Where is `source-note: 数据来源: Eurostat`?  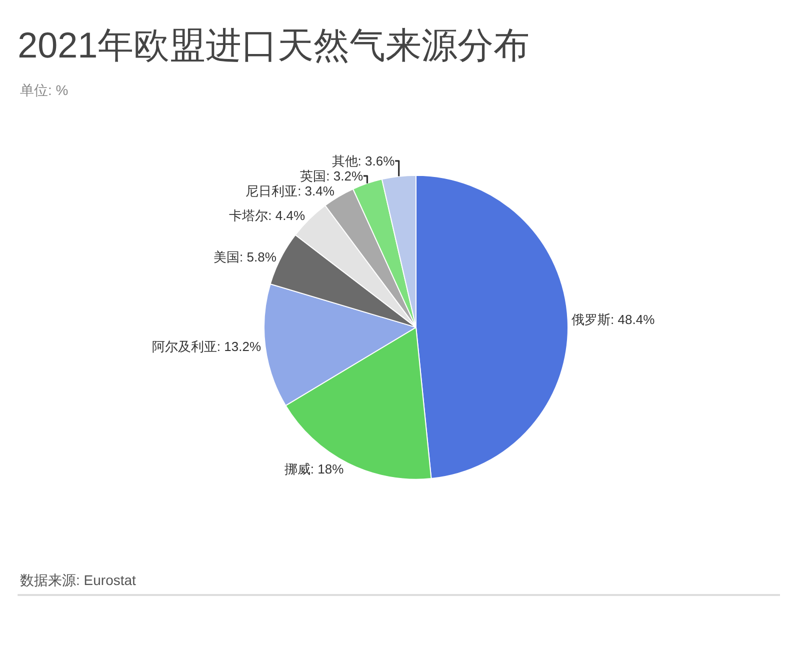 source-note: 数据来源: Eurostat is located at coordinates (78, 580).